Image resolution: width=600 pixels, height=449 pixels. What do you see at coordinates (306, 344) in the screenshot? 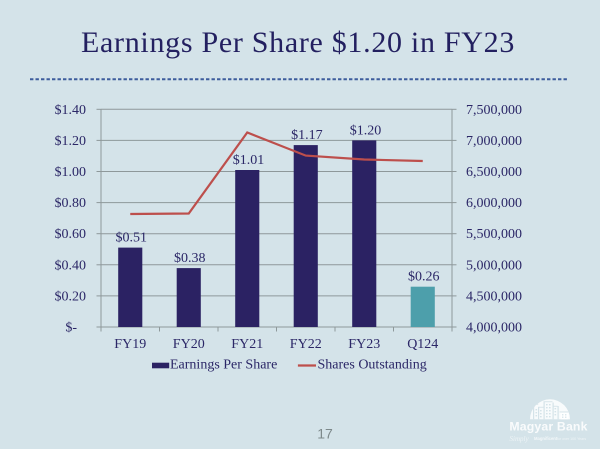
I see `svg-text: FY22` at bounding box center [306, 344].